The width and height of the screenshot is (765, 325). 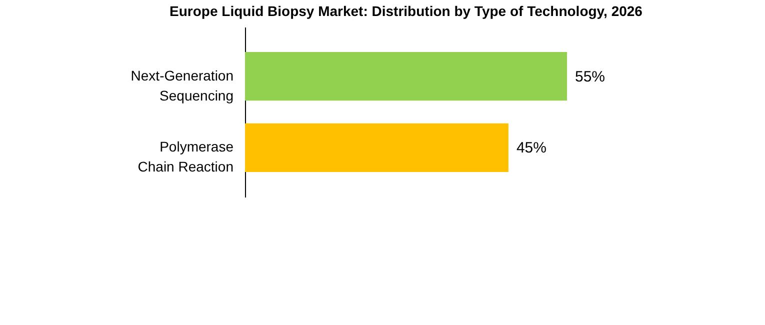 I want to click on y-tick-label: Polymerase Chain Reaction, so click(x=186, y=156).